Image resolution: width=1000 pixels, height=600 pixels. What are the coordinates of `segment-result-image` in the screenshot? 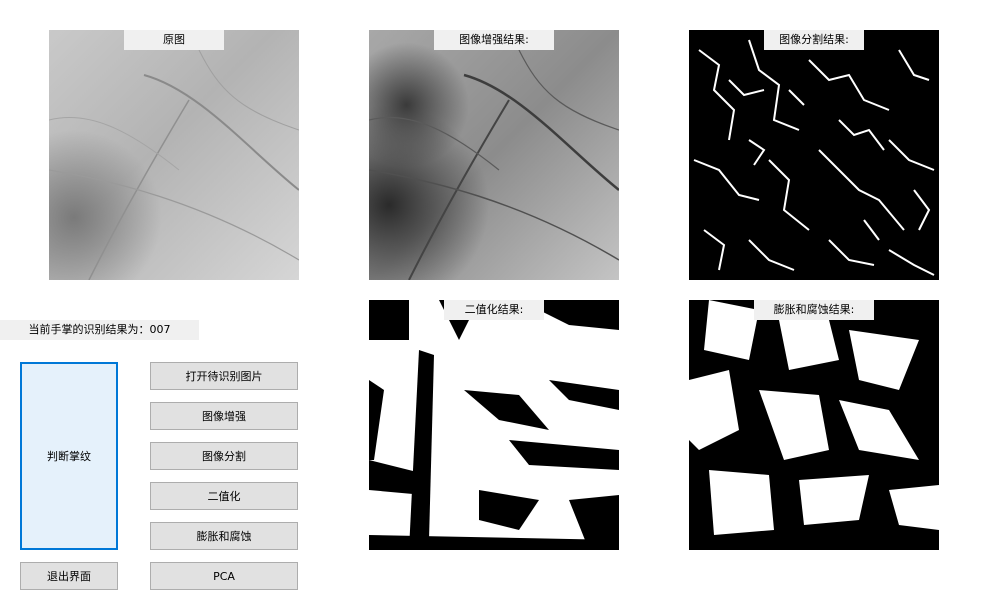 It's located at (814, 155).